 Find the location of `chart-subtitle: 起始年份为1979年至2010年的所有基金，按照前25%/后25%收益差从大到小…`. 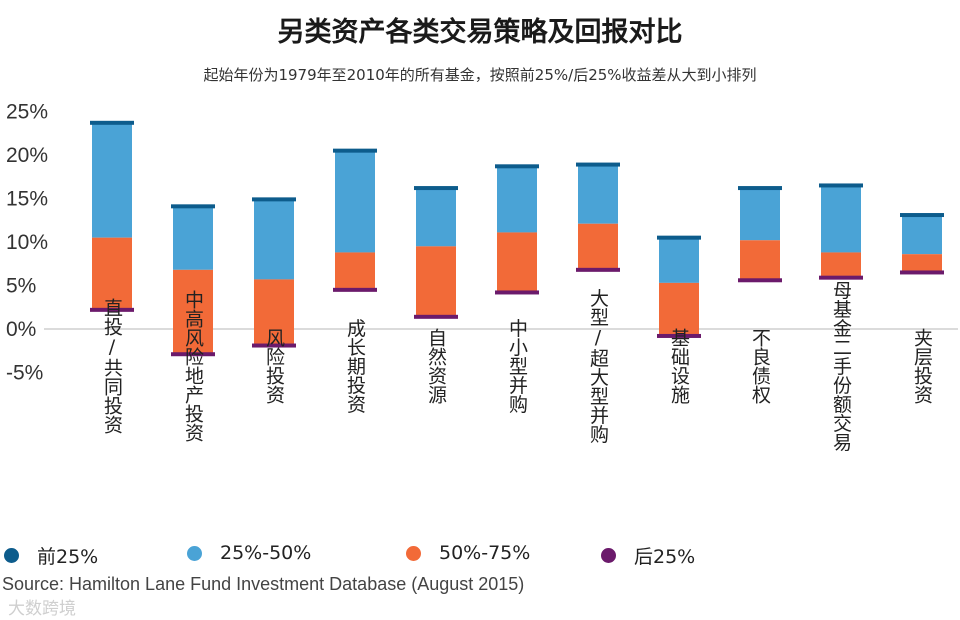

chart-subtitle: 起始年份为1979年至2010年的所有基金，按照前25%/后25%收益差从大到小… is located at coordinates (480, 75).